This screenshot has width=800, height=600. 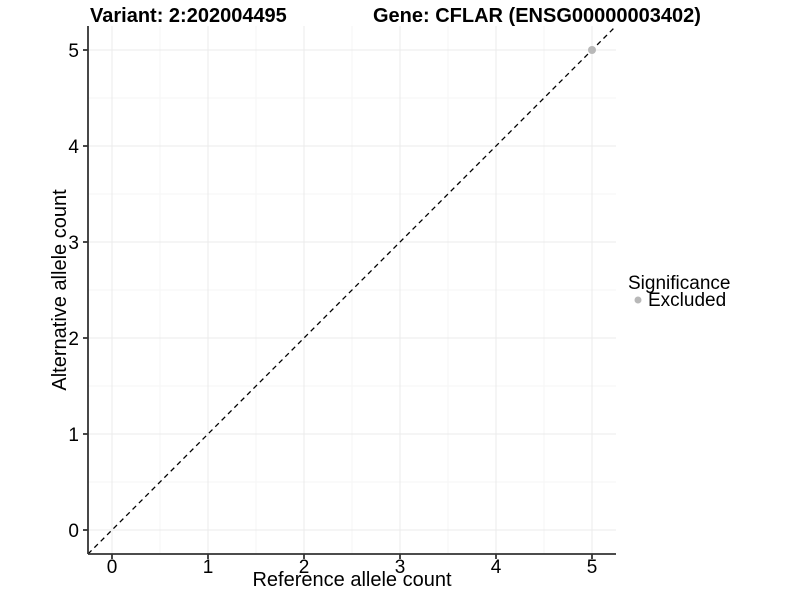 I want to click on x-tick-label: 5, so click(x=592, y=567).